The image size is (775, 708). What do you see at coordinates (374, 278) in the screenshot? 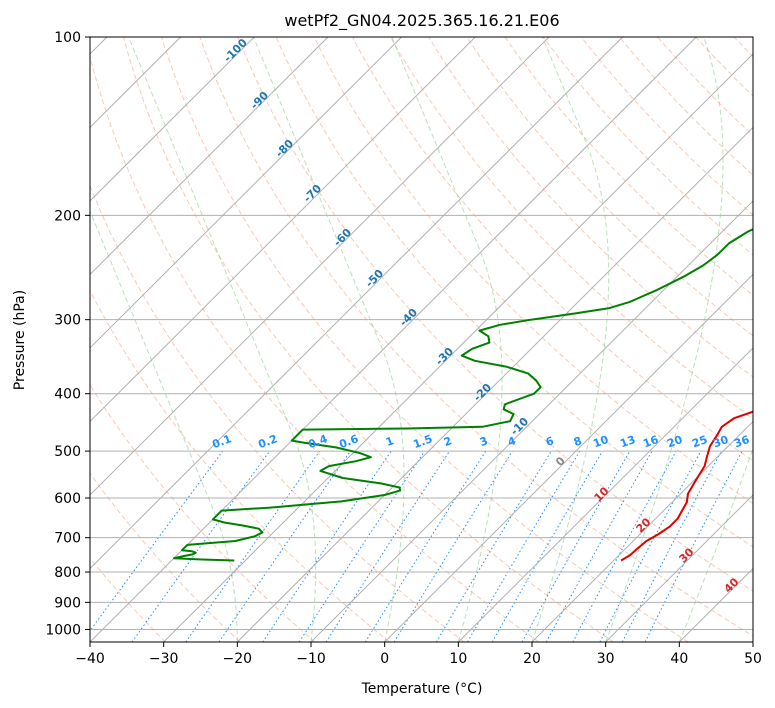
I see `dry-adiabat-label: -50` at bounding box center [374, 278].